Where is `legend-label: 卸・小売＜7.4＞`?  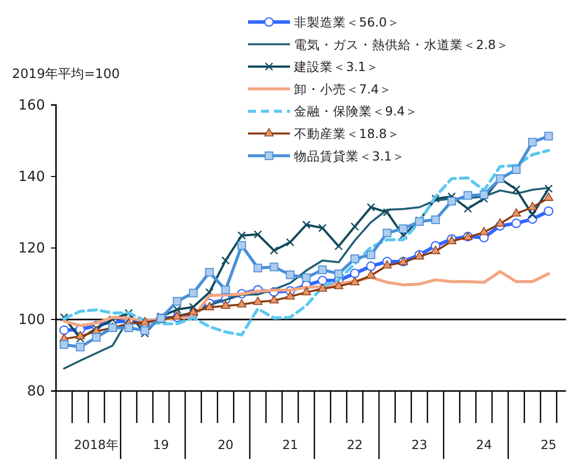 legend-label: 卸・小売＜7.4＞ is located at coordinates (343, 88).